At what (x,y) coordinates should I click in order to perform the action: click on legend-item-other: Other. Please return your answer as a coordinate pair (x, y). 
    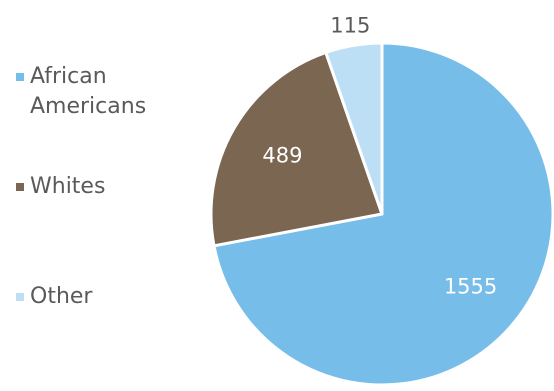
    Looking at the image, I should click on (103, 297).